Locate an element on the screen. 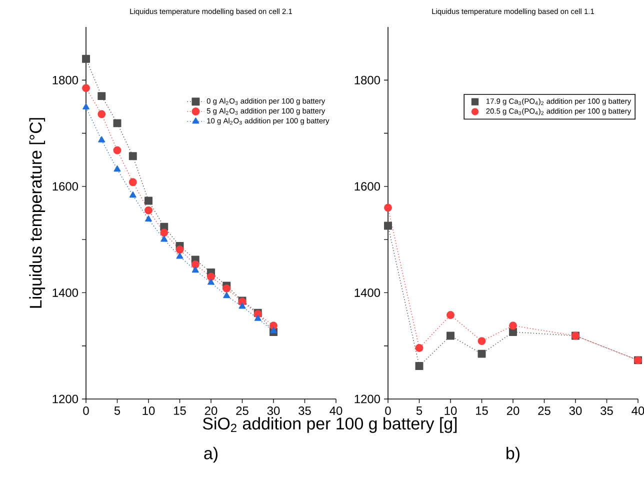  text: b) is located at coordinates (513, 454).